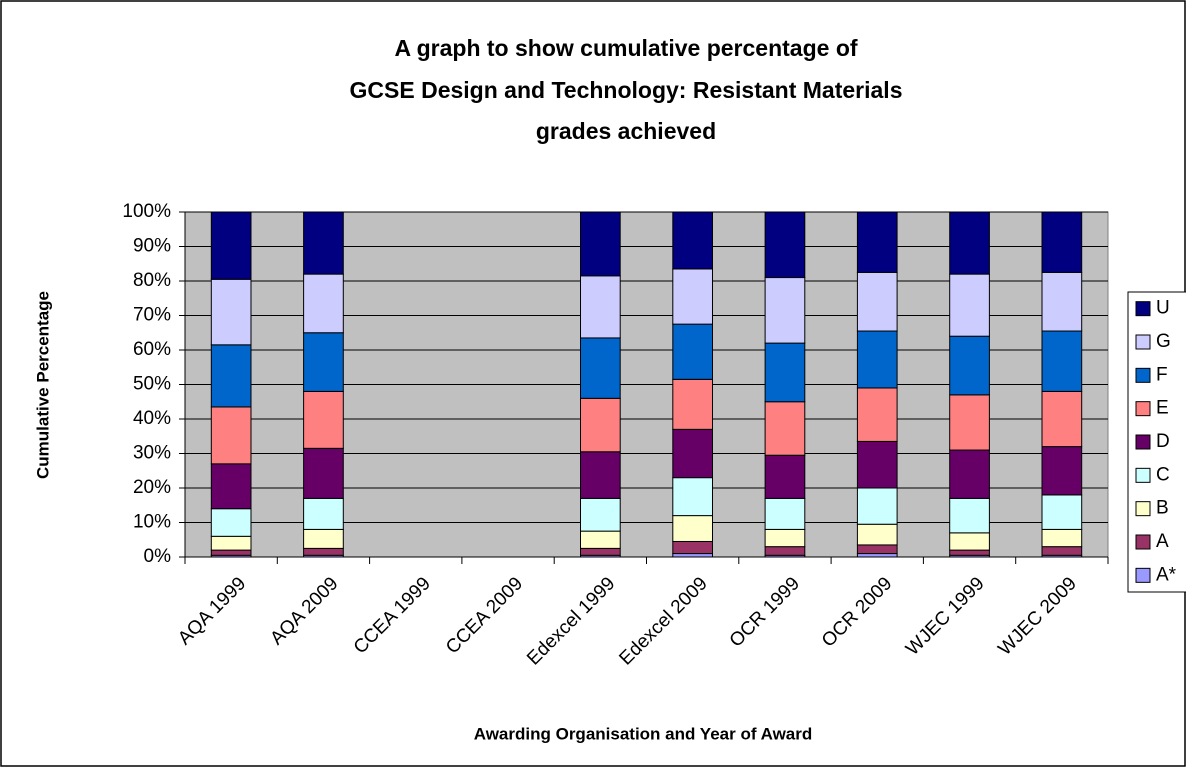 The image size is (1186, 767). I want to click on legend-label: D, so click(1163, 441).